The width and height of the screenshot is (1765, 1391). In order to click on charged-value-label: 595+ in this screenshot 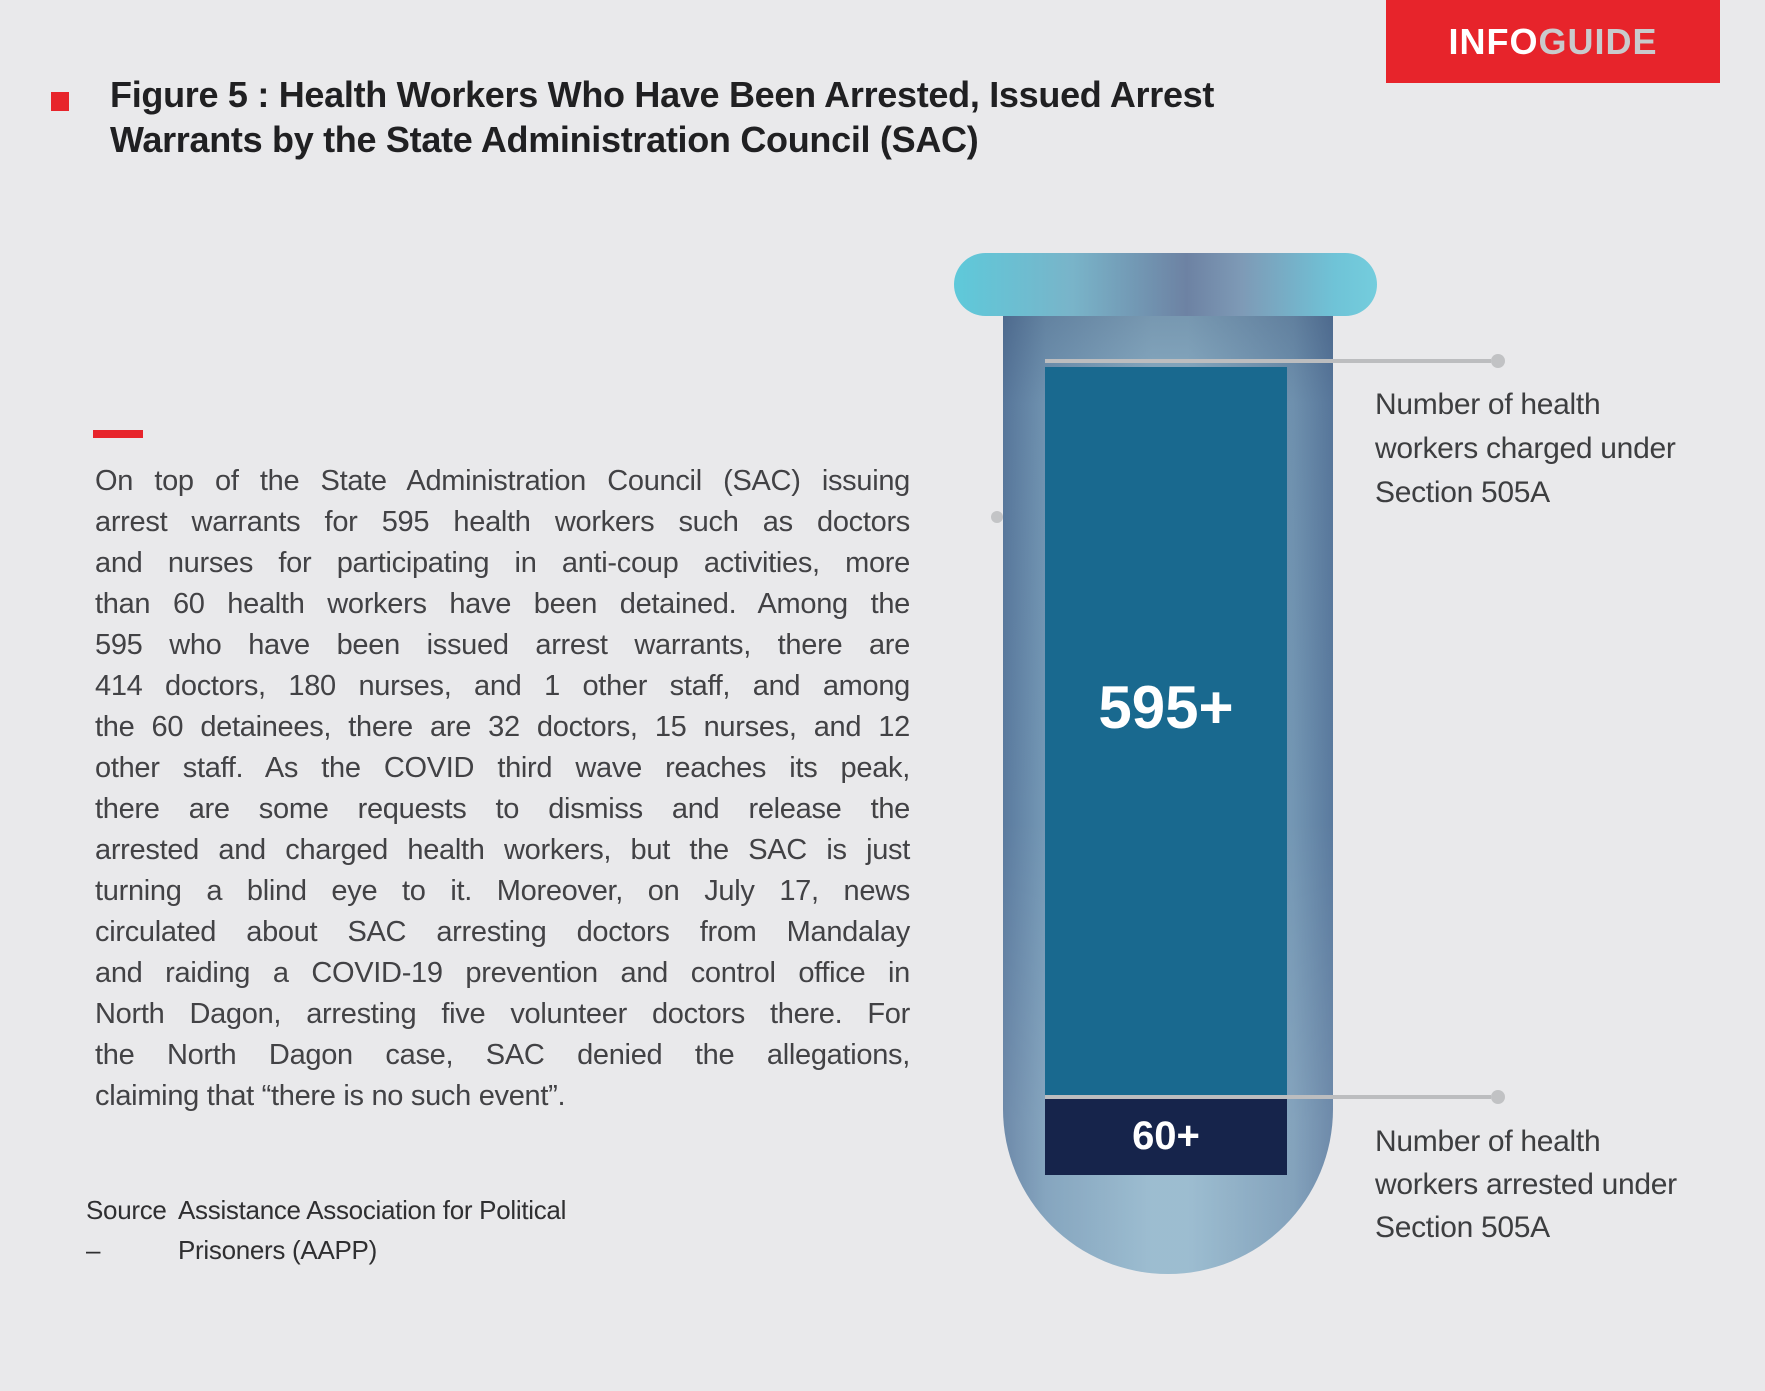, I will do `click(1166, 707)`.